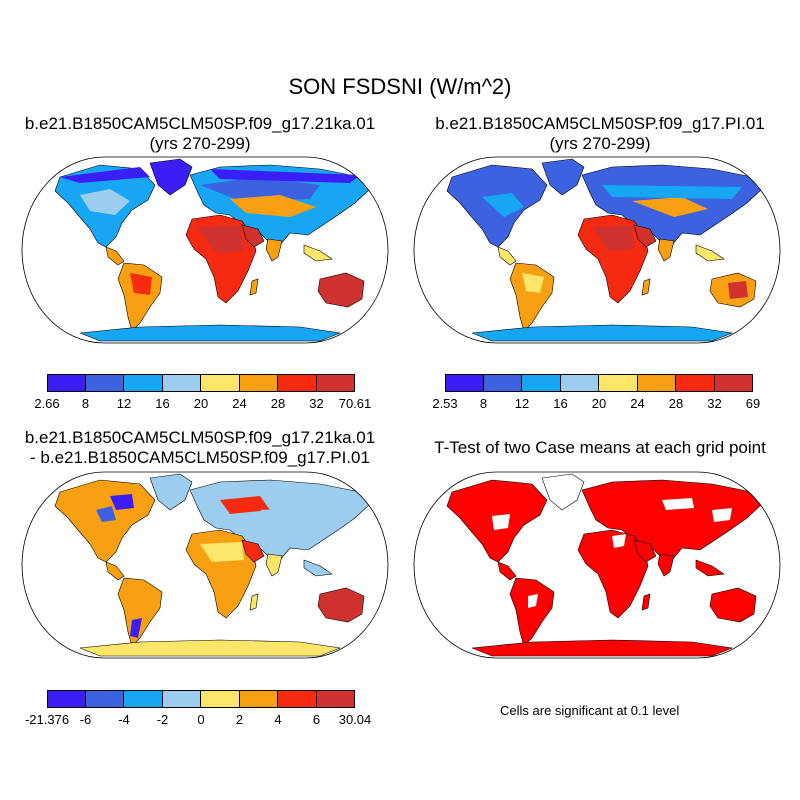 This screenshot has width=800, height=800. What do you see at coordinates (47, 719) in the screenshot?
I see `colorbar-tick-label: -21.376` at bounding box center [47, 719].